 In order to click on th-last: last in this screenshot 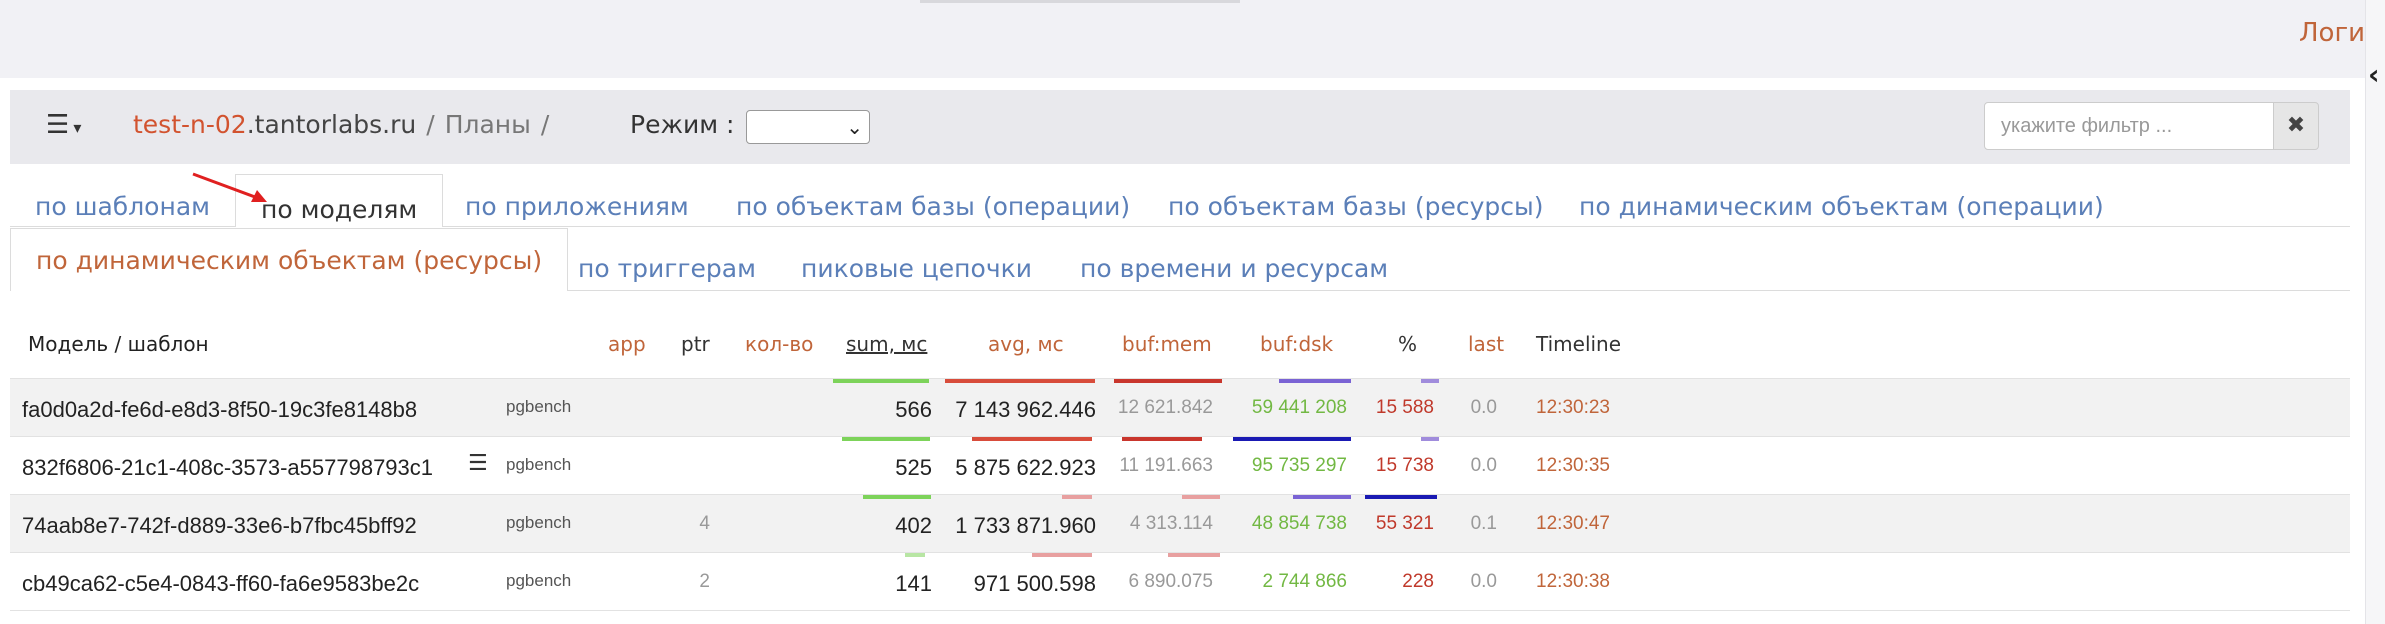, I will do `click(1486, 344)`.